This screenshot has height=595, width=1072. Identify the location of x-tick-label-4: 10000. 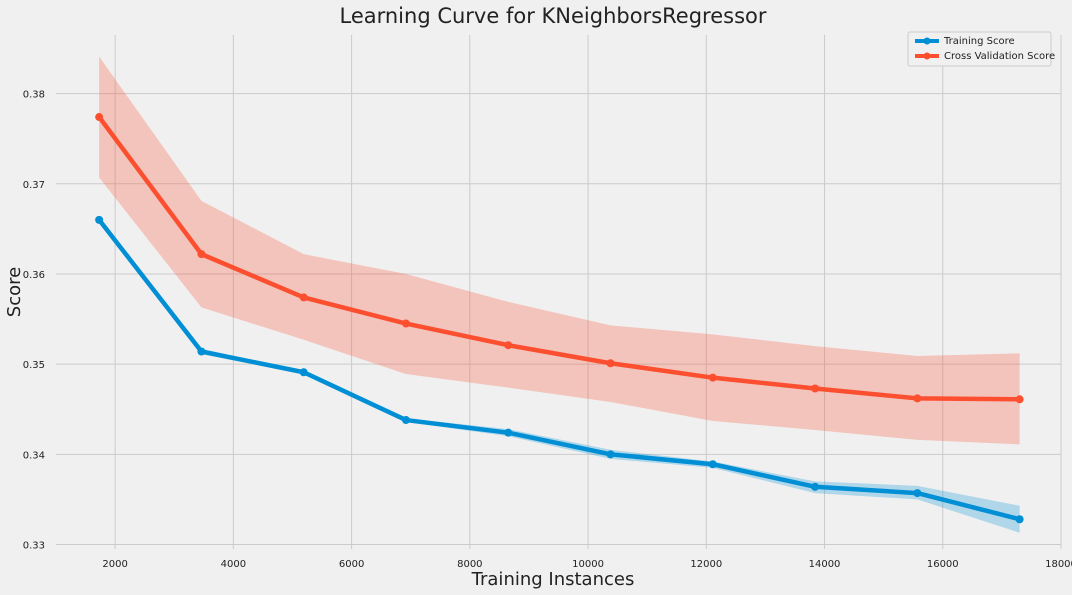
(588, 564).